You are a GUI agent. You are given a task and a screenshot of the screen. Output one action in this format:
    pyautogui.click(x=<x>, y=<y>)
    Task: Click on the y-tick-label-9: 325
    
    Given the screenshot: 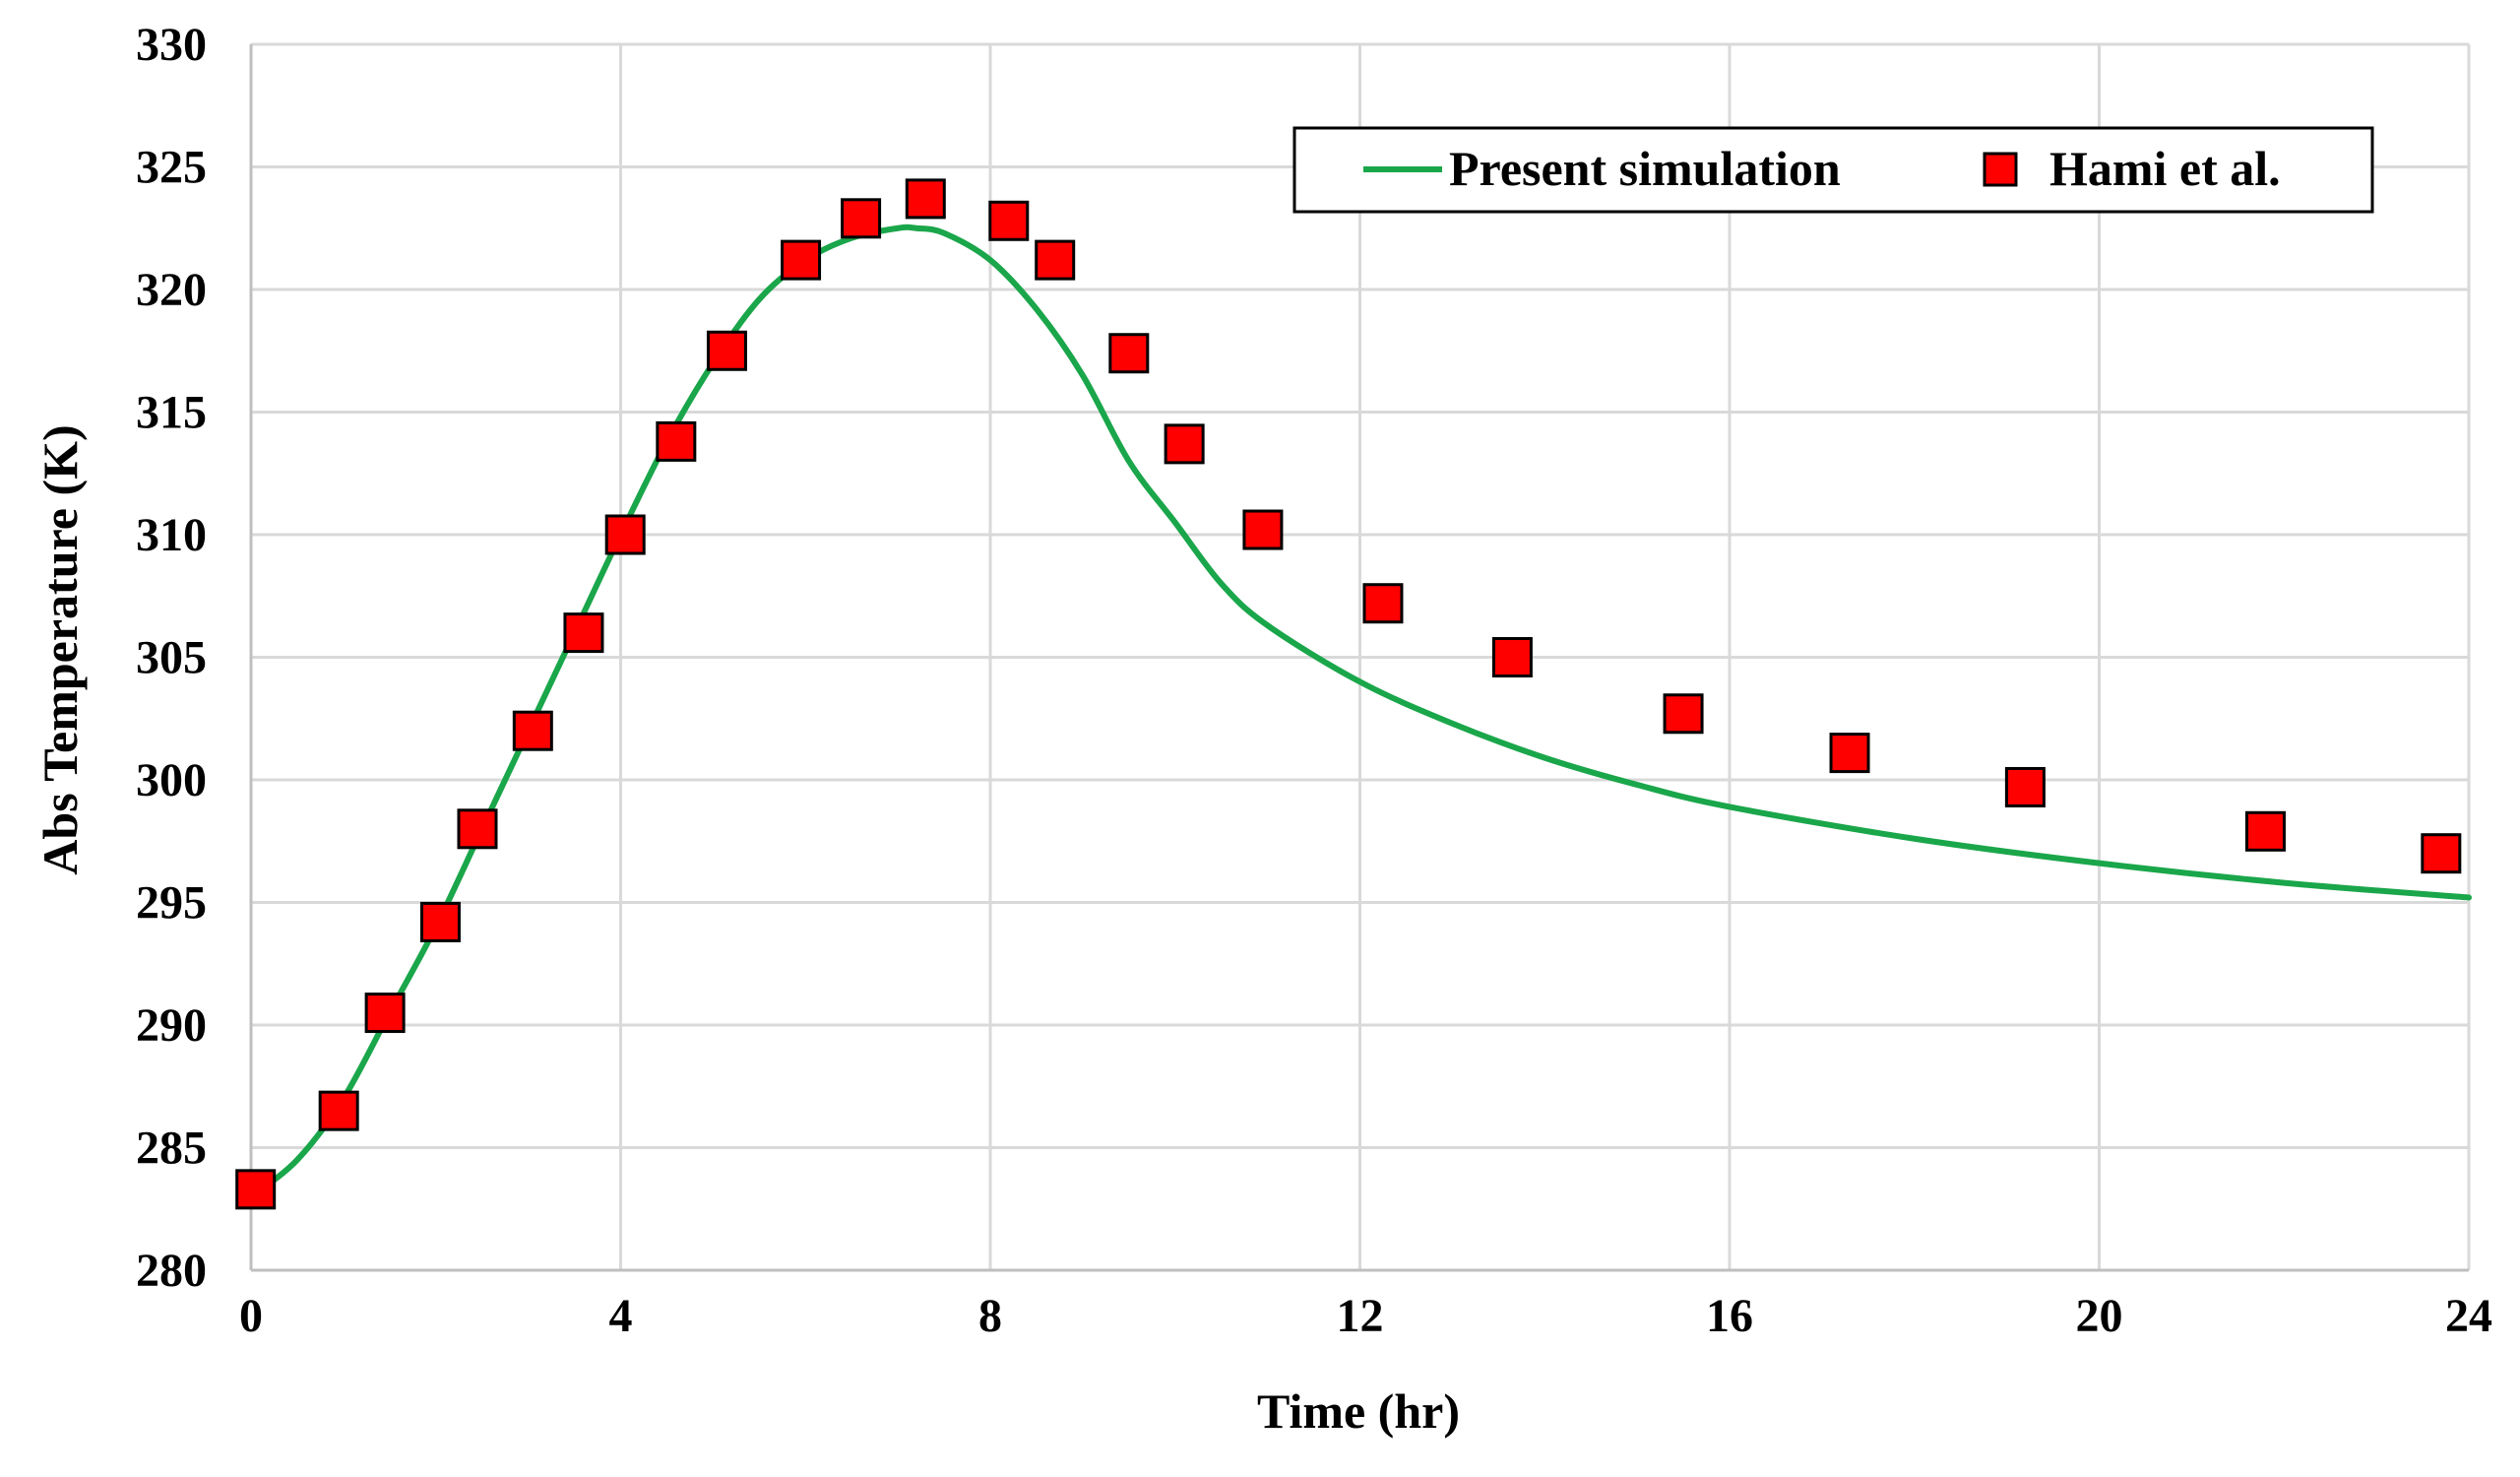 What is the action you would take?
    pyautogui.click(x=171, y=168)
    